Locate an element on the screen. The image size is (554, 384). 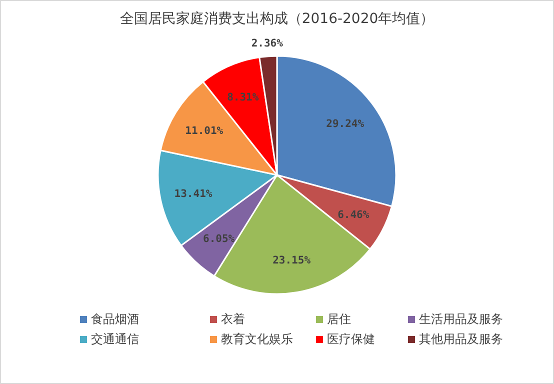
legend-label: 交通通信 is located at coordinates (115, 339).